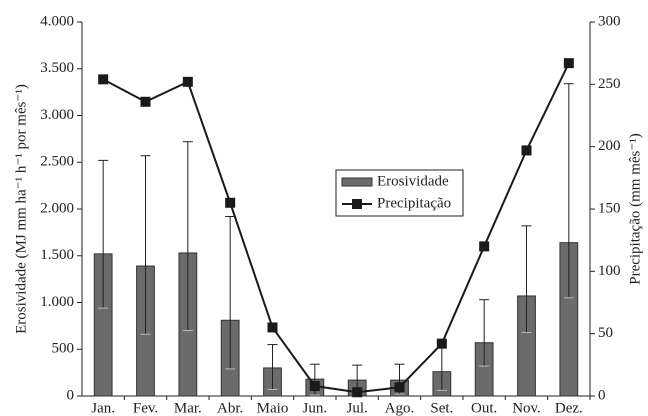 This screenshot has width=648, height=416. Describe the element at coordinates (57, 302) in the screenshot. I see `y-tick-label: 1.000` at that location.